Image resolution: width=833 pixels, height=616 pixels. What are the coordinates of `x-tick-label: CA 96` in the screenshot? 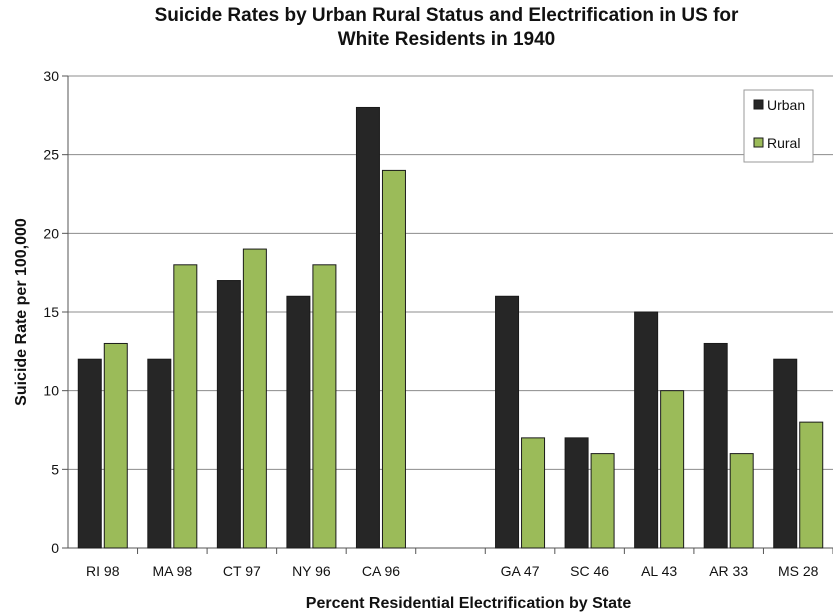 It's located at (381, 571).